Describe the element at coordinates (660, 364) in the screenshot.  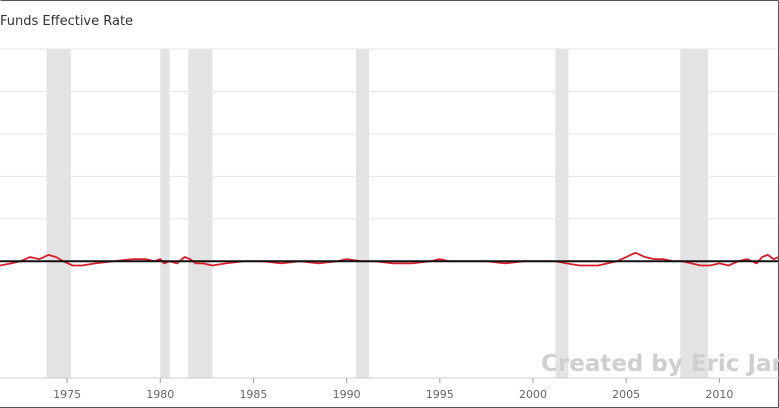
I see `watermark: Created by Eric Janszen` at that location.